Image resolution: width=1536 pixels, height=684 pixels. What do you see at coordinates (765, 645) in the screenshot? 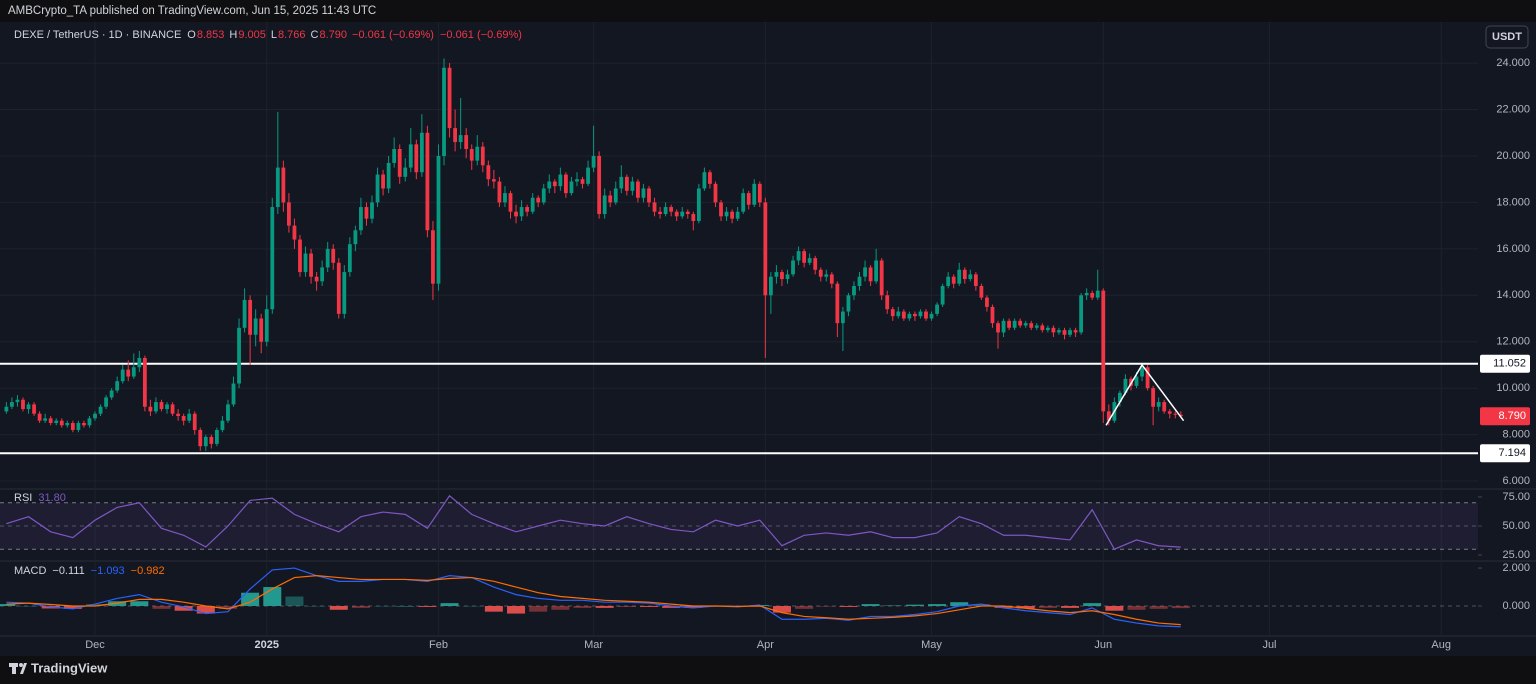
I see `x-tick-label: Apr` at bounding box center [765, 645].